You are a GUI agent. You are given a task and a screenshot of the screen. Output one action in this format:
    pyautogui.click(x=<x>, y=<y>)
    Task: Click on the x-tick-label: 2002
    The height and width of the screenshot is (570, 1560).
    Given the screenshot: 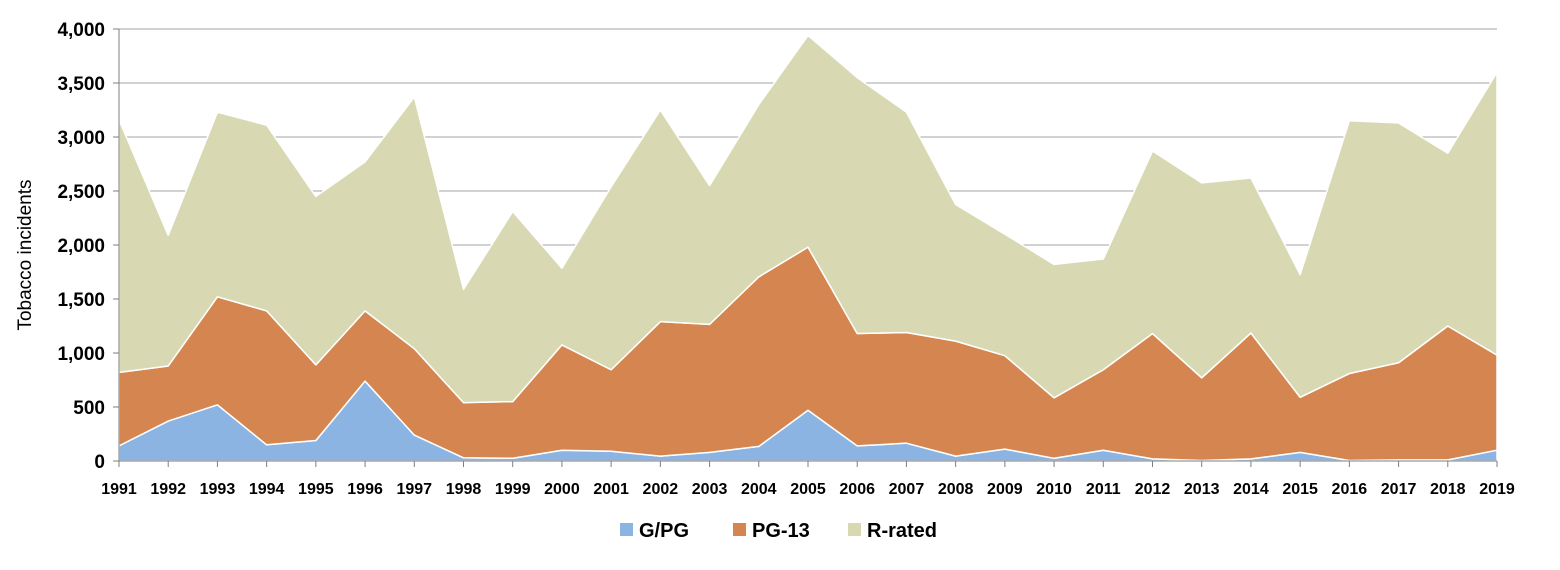 What is the action you would take?
    pyautogui.click(x=661, y=489)
    